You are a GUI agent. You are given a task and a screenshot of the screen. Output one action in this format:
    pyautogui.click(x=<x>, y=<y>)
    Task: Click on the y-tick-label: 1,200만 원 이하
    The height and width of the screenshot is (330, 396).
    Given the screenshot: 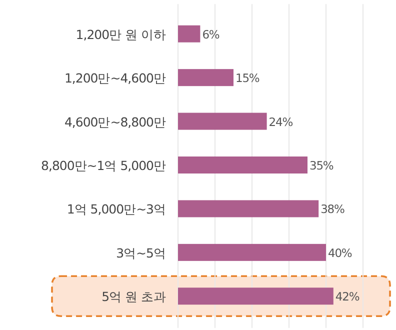 What is the action you would take?
    pyautogui.click(x=121, y=34)
    